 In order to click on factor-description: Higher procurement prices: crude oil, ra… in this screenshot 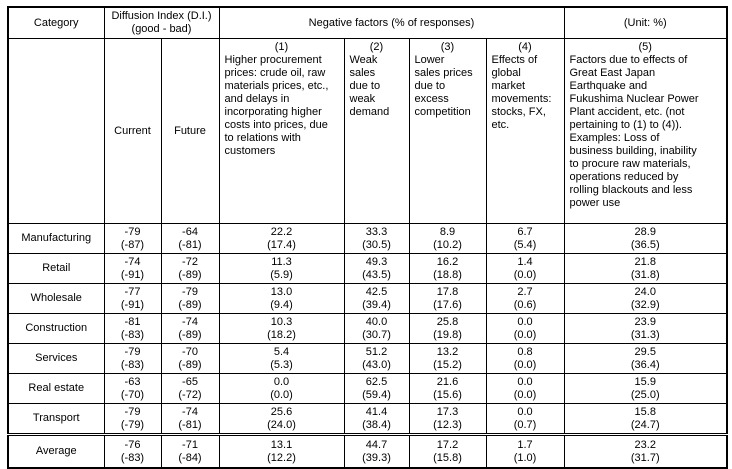, I will do `click(276, 105)`.